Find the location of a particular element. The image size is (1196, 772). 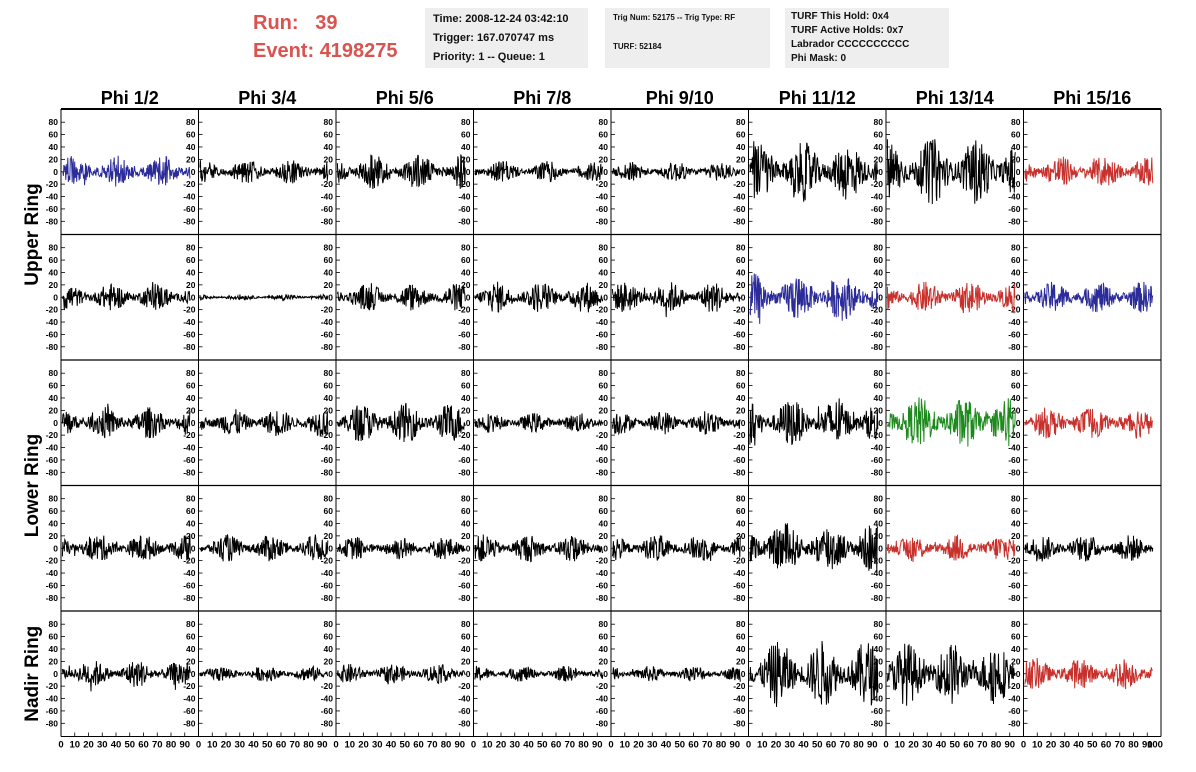

x-tick-label: 90 is located at coordinates (459, 745).